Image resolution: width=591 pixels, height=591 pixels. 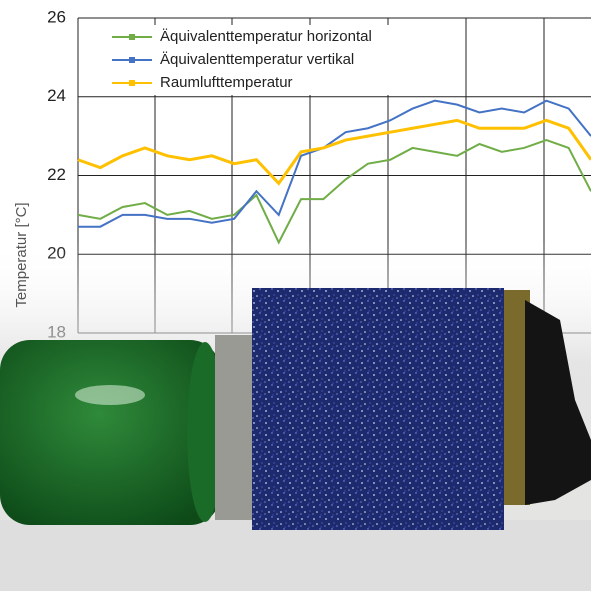 What do you see at coordinates (56, 174) in the screenshot?
I see `y-tick-label: 22` at bounding box center [56, 174].